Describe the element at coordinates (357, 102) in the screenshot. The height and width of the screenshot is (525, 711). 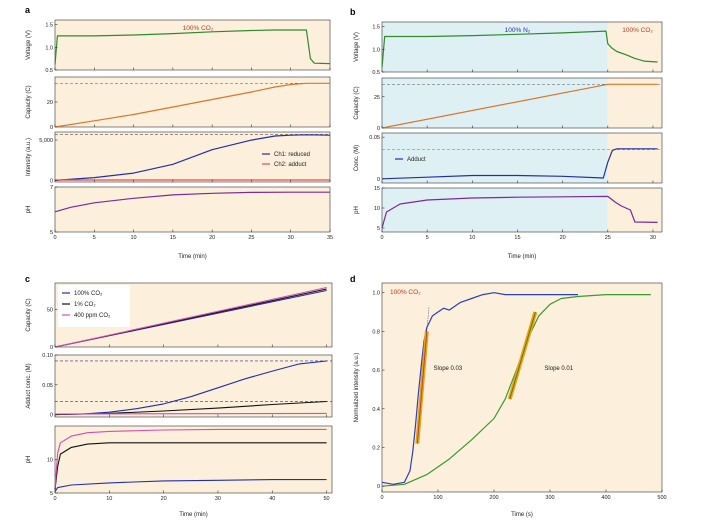
I see `panel-b-ylabel: Capacity (C)` at that location.